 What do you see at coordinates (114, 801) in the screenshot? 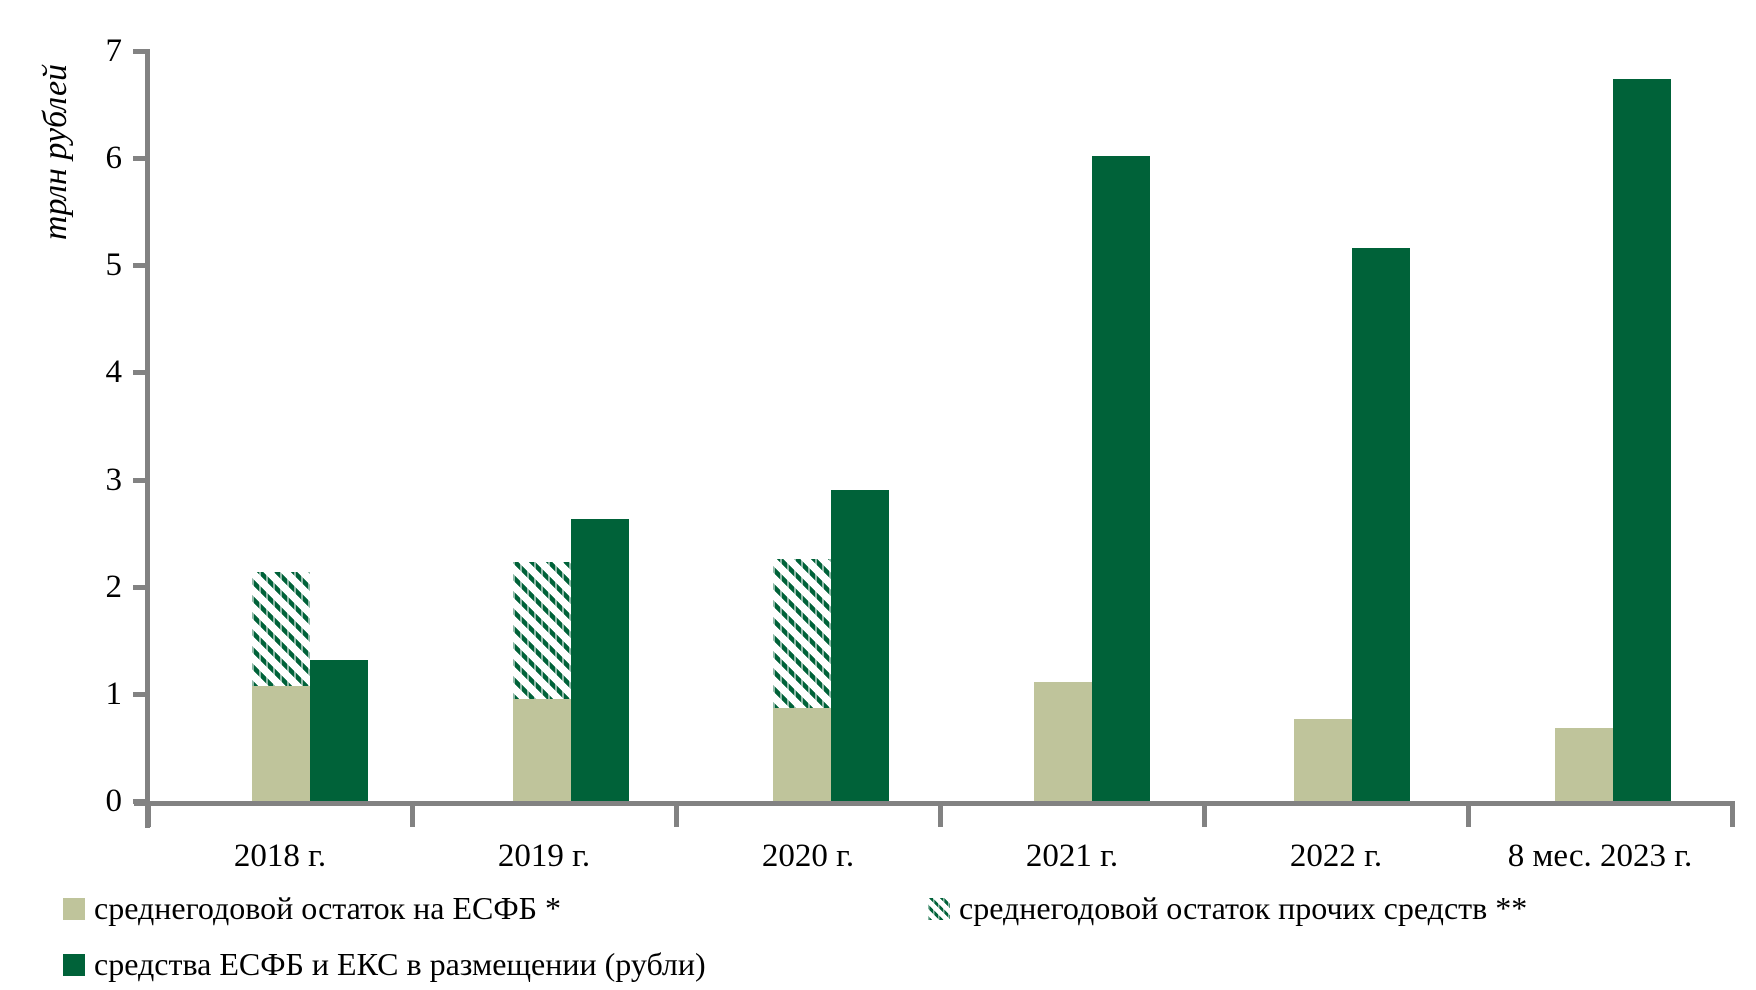
I see `y-tick-label: 0` at bounding box center [114, 801].